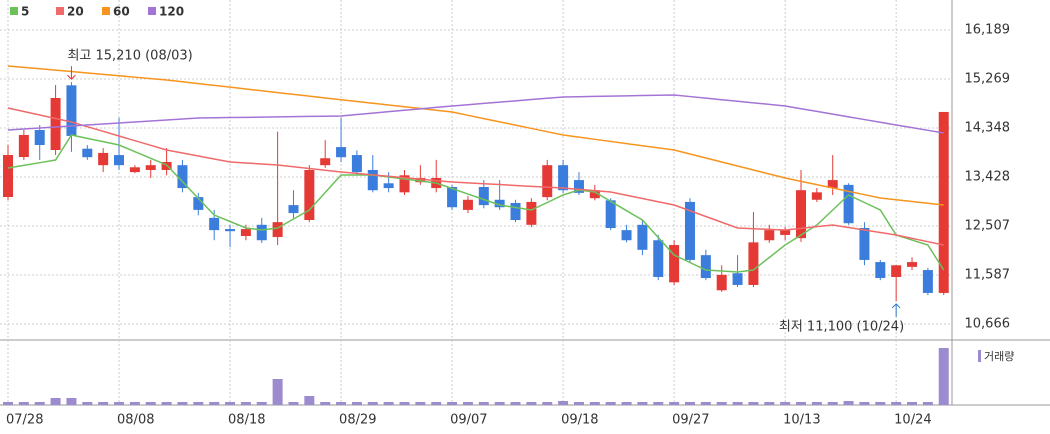 This screenshot has height=434, width=1050. What do you see at coordinates (841, 326) in the screenshot?
I see `annotation: 최저 11,100 (10/24)` at bounding box center [841, 326].